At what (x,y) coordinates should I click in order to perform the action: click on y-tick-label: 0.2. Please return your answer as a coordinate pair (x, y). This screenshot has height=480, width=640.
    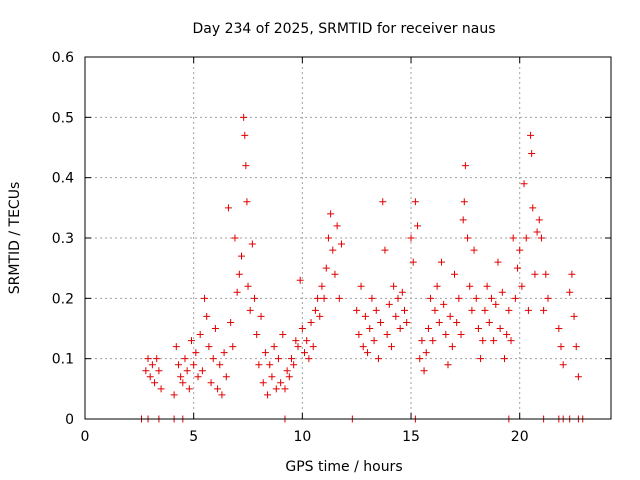
    Looking at the image, I should click on (63, 299).